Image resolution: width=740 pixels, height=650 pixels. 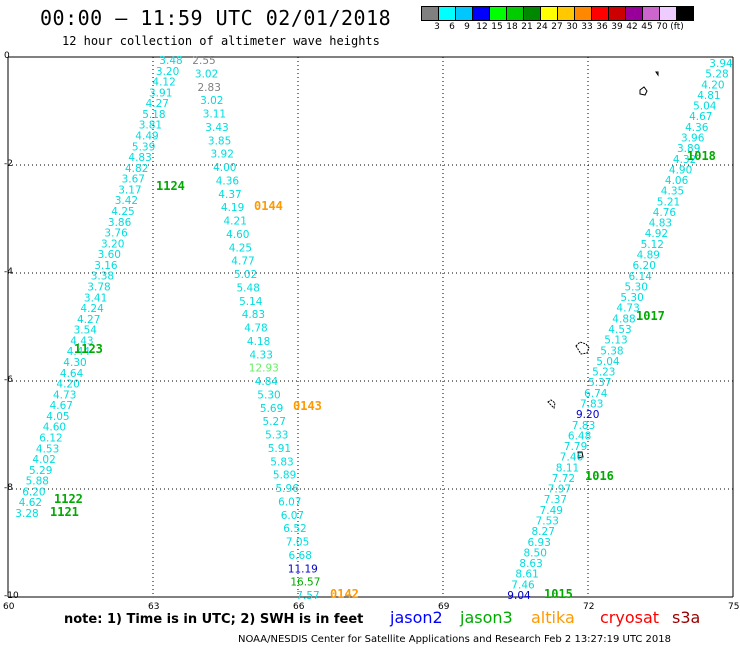 I want to click on land-outlines, so click(x=603, y=265).